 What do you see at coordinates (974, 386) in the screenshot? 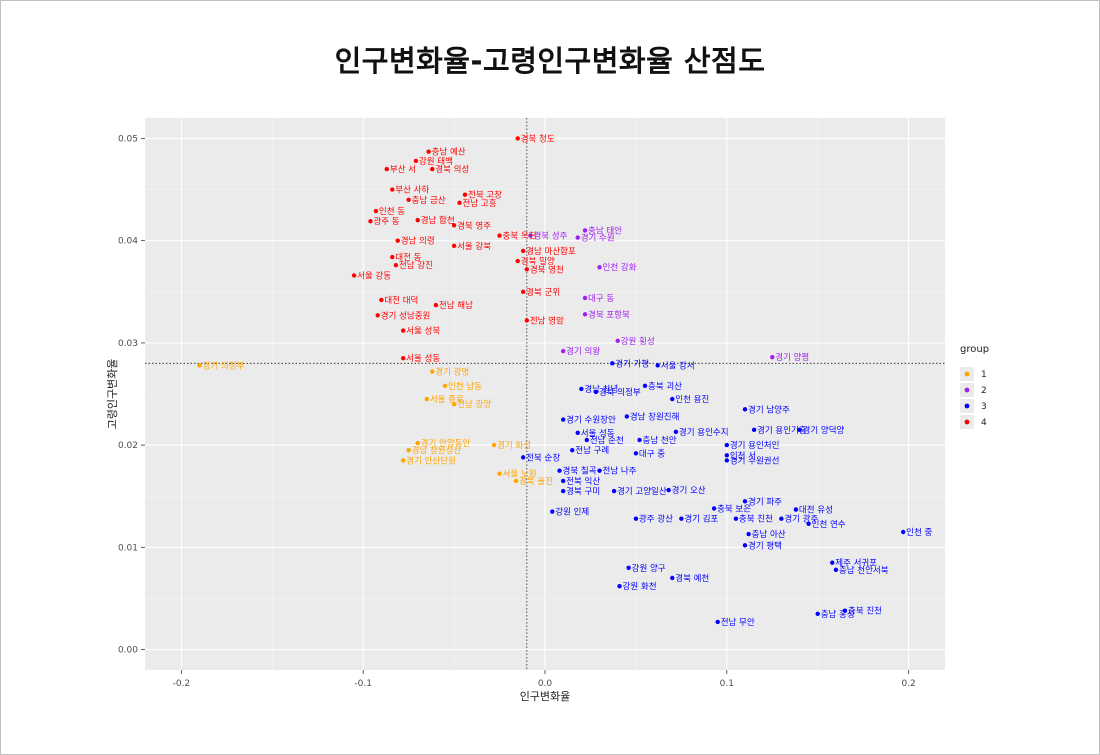
I see `legend: group 1 2 3 4` at bounding box center [974, 386].